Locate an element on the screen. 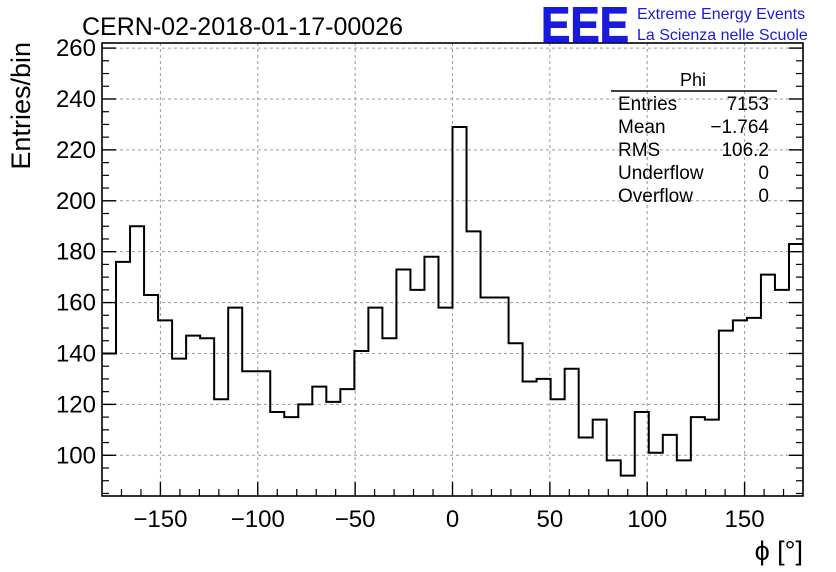  eee-logo-letters: EEE is located at coordinates (585, 26).